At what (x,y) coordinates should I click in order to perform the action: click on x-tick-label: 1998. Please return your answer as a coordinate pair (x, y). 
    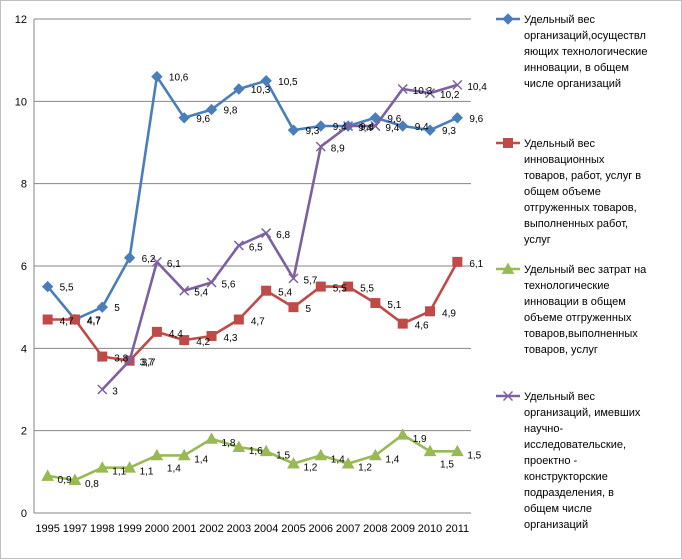
    Looking at the image, I should click on (102, 529).